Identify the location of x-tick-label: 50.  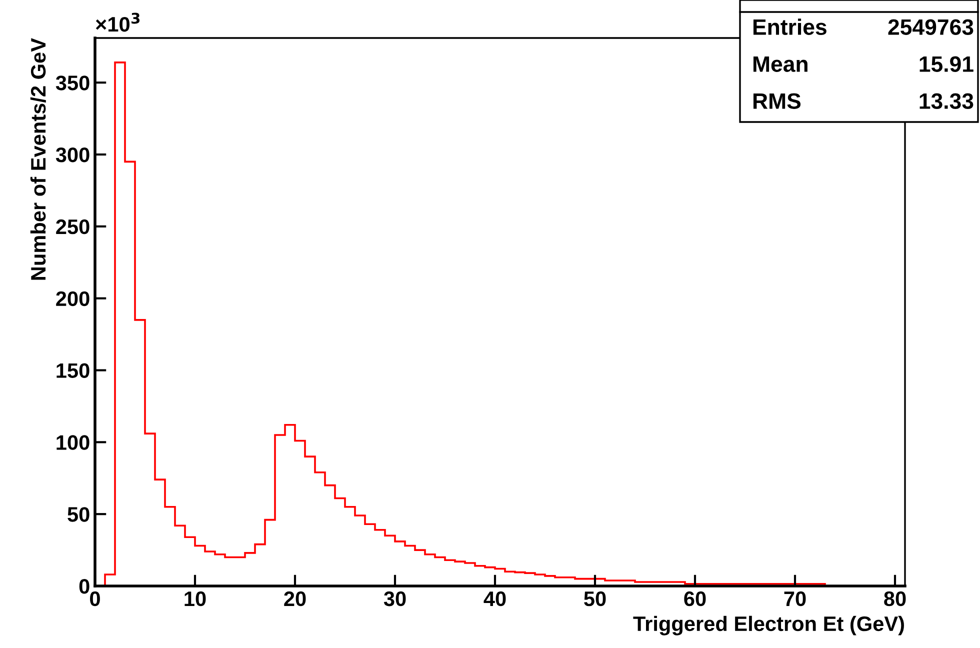
(595, 598).